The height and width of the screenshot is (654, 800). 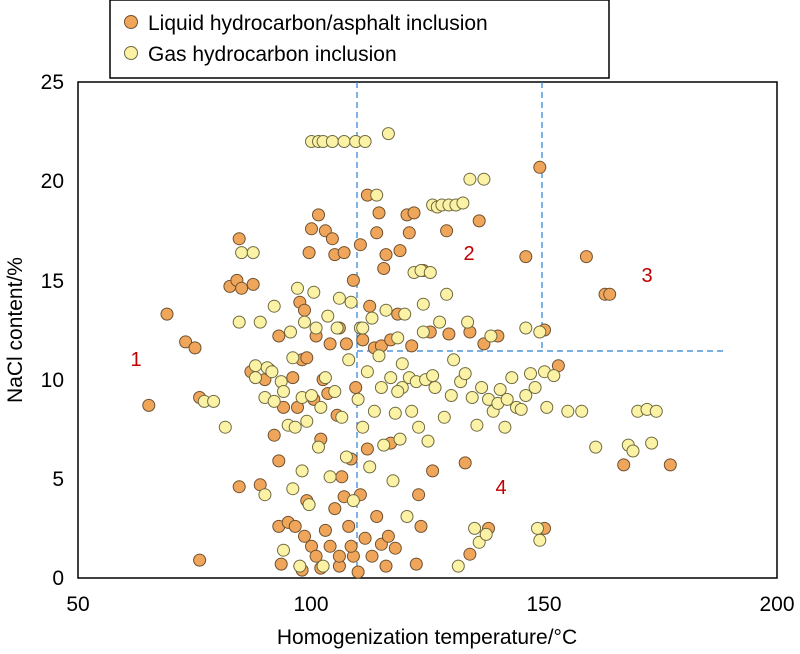 What do you see at coordinates (52, 281) in the screenshot?
I see `y-tick-label: 15` at bounding box center [52, 281].